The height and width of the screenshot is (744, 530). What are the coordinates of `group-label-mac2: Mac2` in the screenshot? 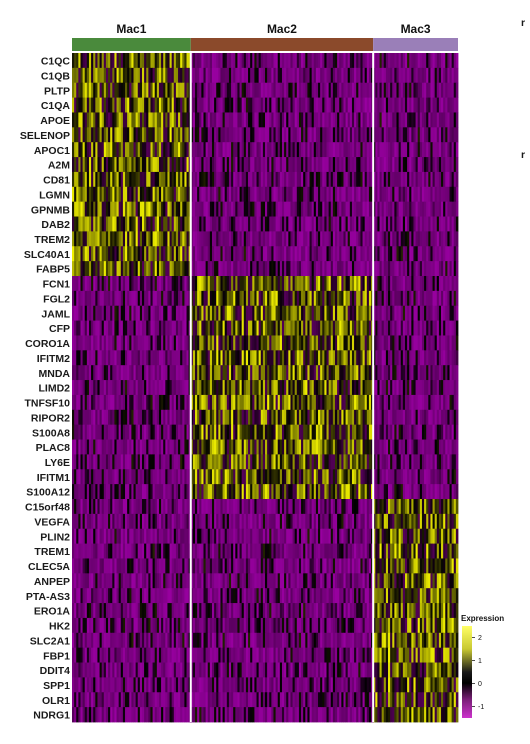 It's located at (282, 29).